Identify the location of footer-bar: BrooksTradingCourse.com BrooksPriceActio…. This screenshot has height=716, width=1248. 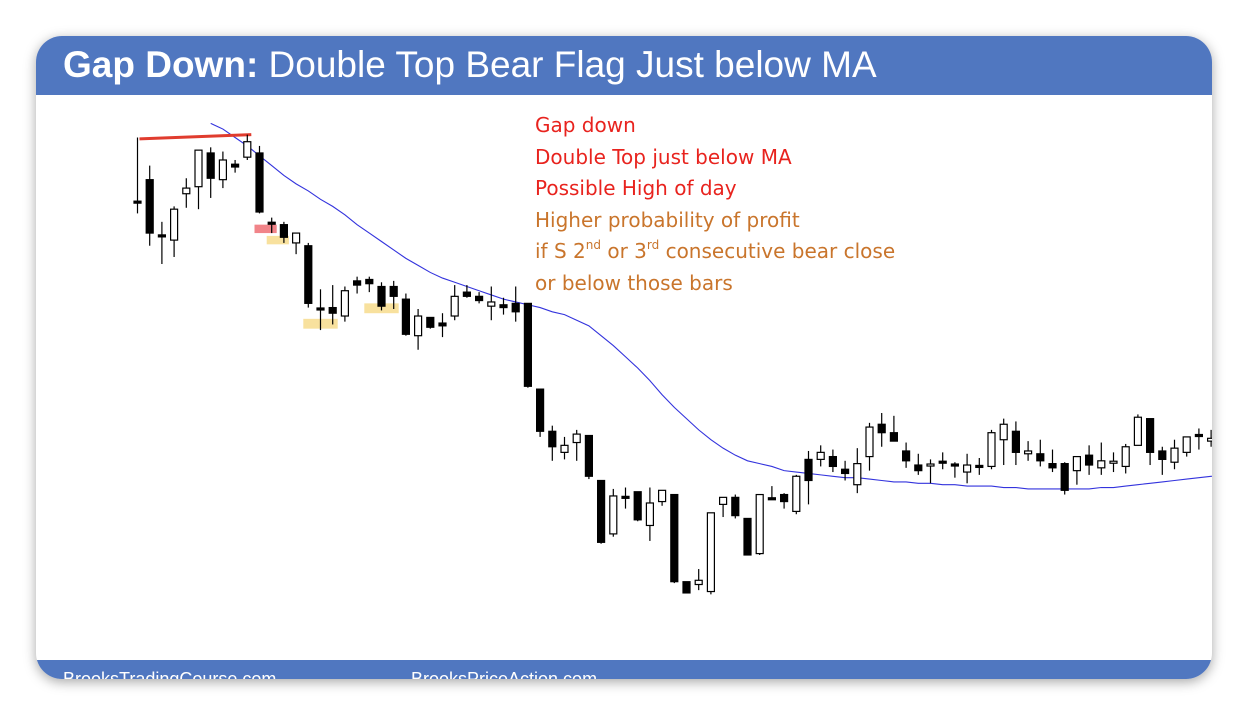
(624, 669).